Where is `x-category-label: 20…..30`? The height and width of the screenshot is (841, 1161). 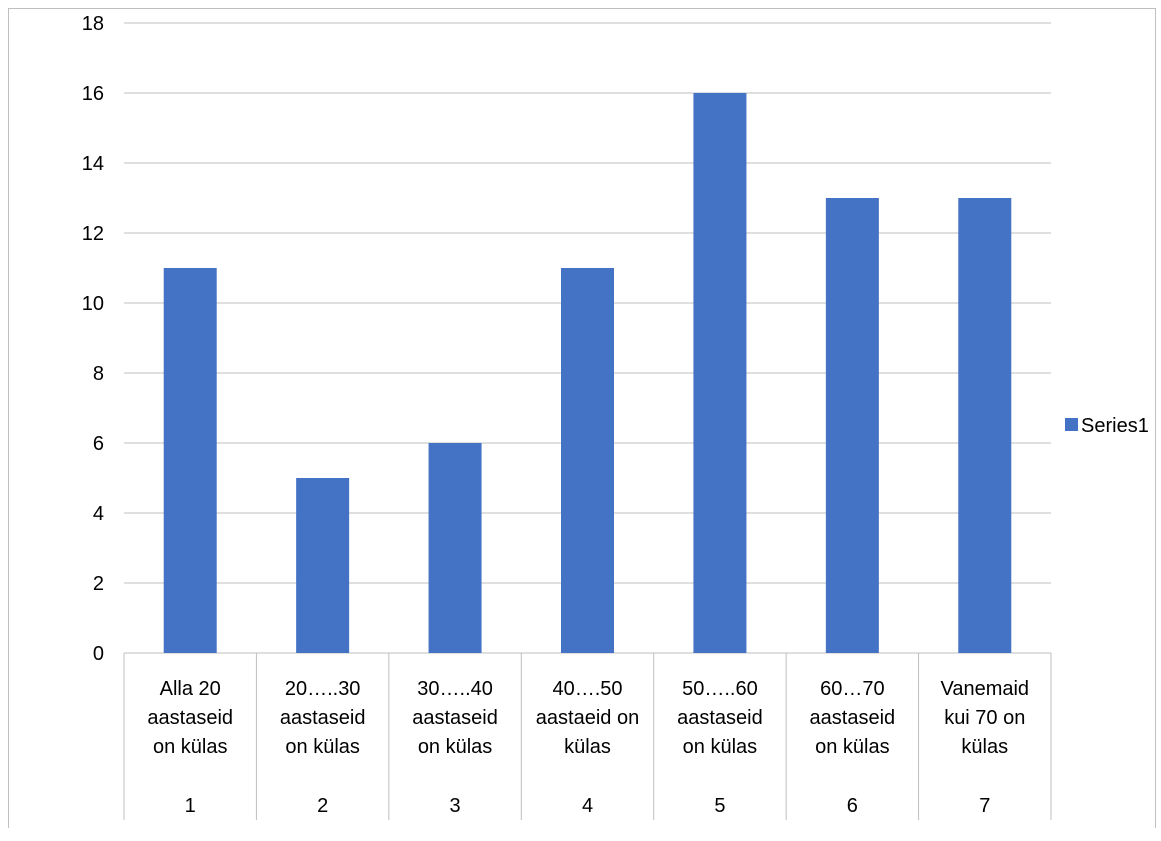 x-category-label: 20…..30 is located at coordinates (323, 689).